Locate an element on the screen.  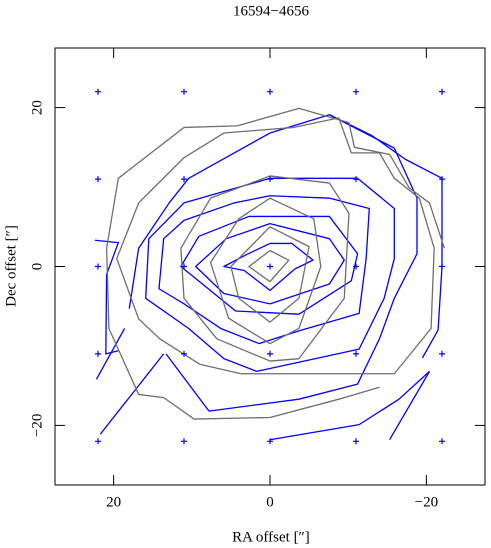
y-tick-label: 20 is located at coordinates (37, 107).